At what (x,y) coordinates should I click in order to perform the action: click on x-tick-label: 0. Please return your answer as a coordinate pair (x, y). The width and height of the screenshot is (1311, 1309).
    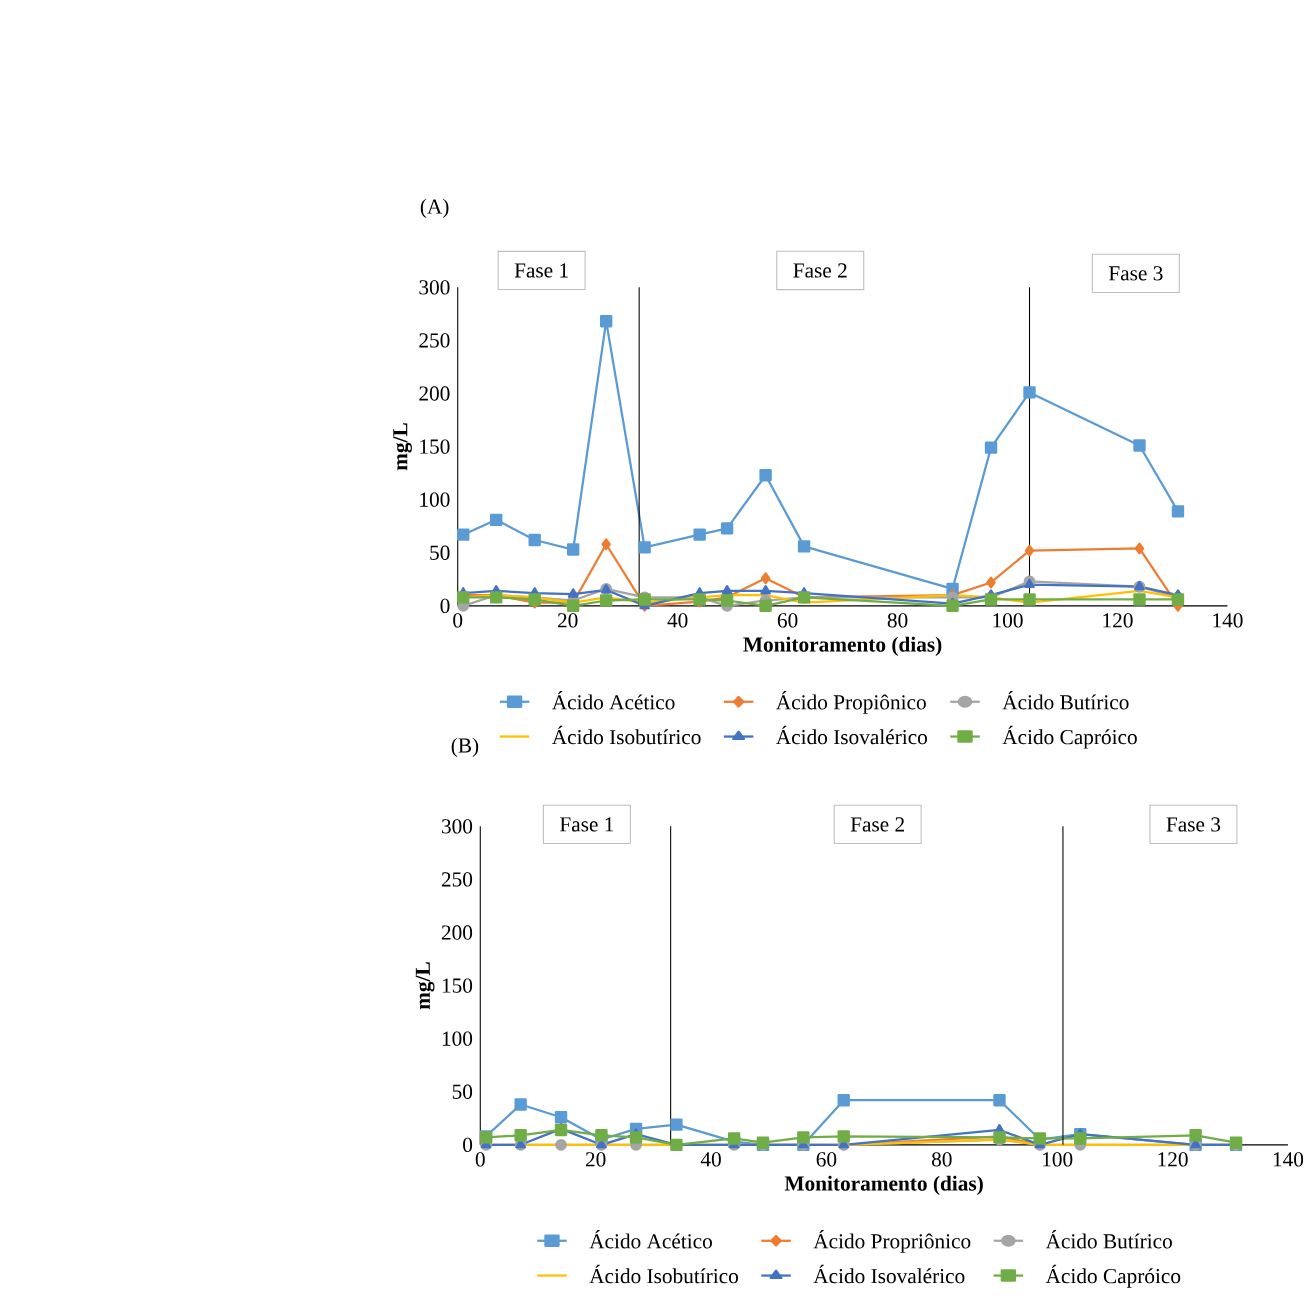
    Looking at the image, I should click on (480, 1159).